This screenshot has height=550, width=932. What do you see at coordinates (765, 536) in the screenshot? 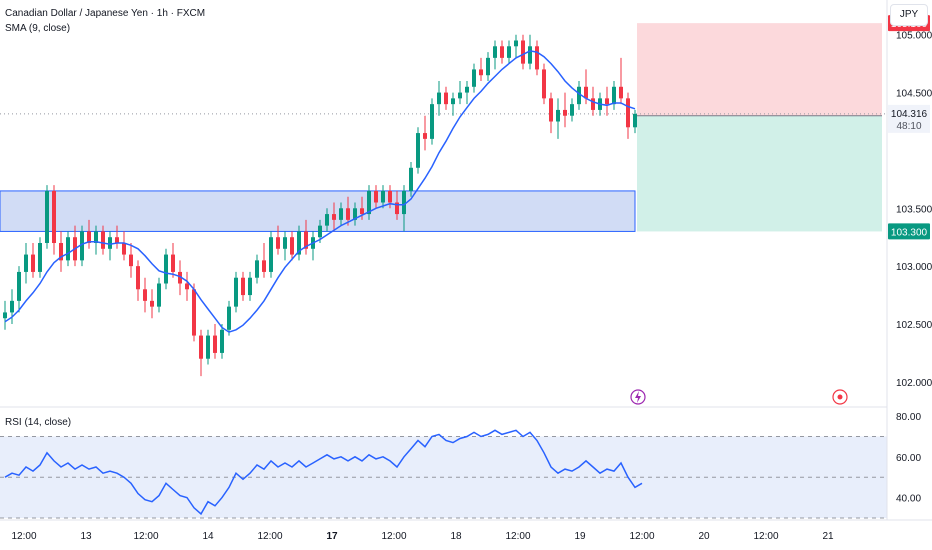
I see `time-axis-label: 12:00` at bounding box center [765, 536].